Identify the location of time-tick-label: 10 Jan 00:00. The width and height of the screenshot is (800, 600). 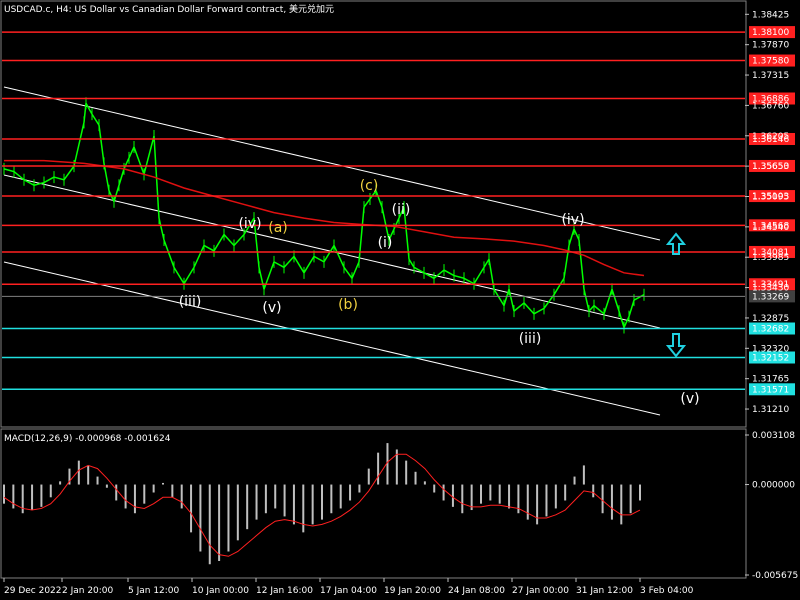
(220, 591).